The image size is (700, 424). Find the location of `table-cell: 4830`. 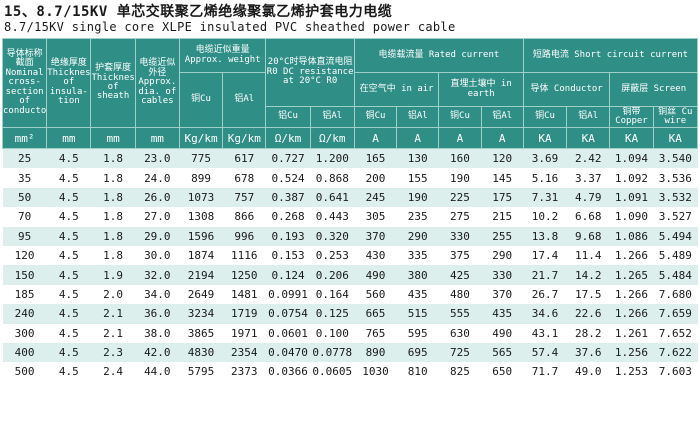

table-cell: 4830 is located at coordinates (201, 352).